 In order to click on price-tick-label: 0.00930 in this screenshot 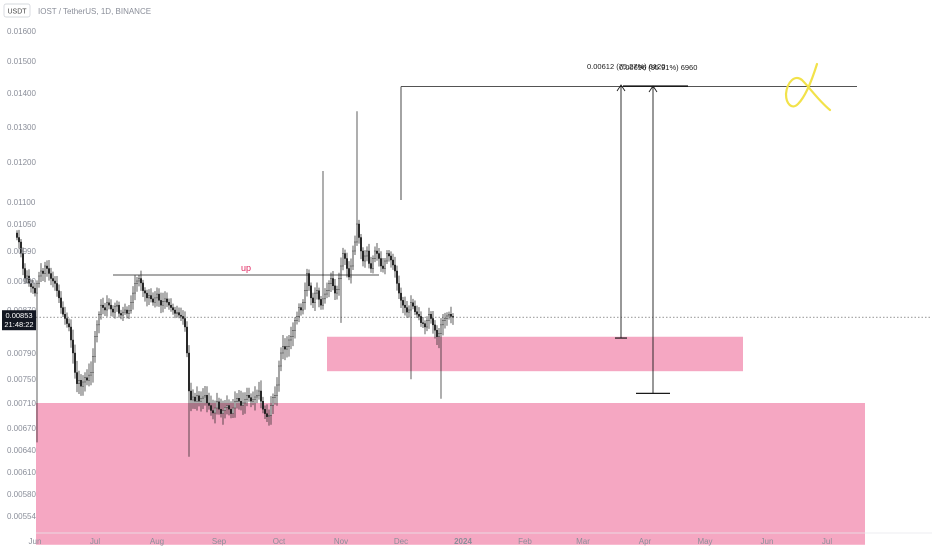, I will do `click(21, 281)`.